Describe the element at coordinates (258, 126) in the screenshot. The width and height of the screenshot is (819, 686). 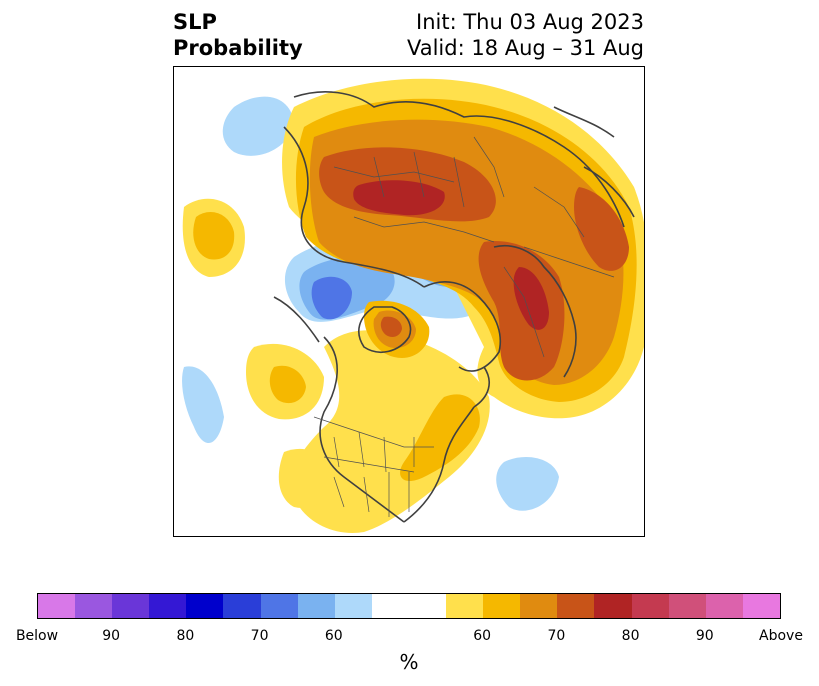
I see `below-60-region-north-atlantic` at that location.